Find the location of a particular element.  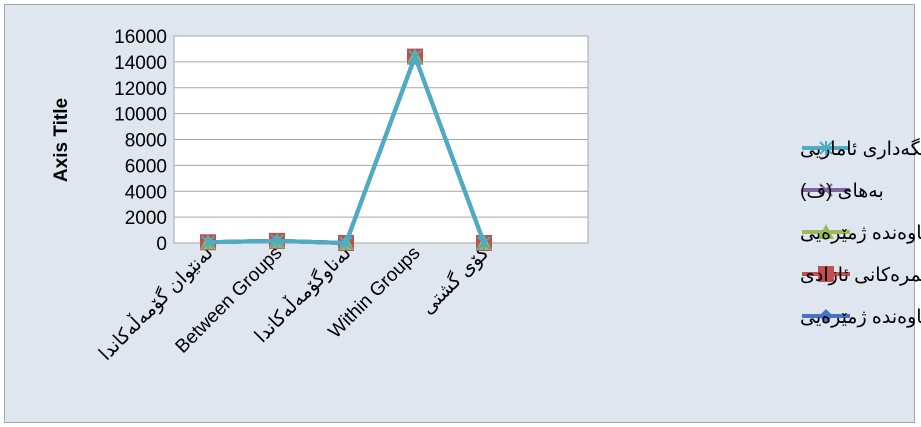

legend-label: بەهای (ف) is located at coordinates (842, 191).